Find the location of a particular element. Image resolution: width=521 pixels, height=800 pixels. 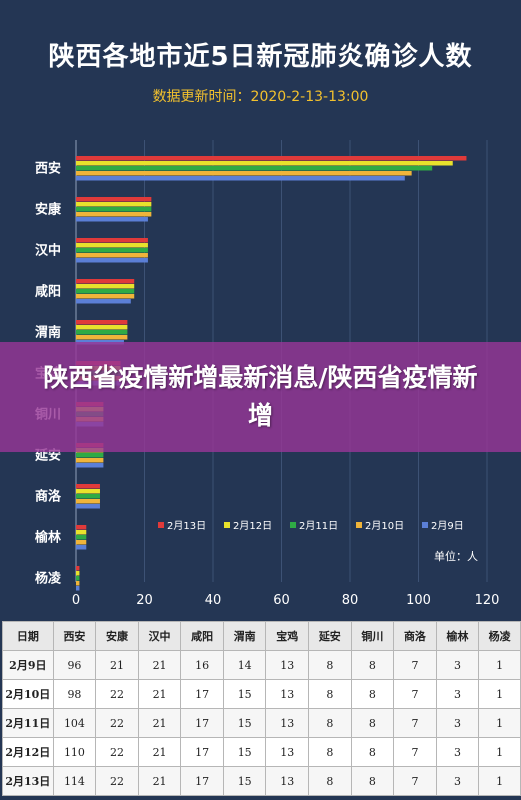

table-cell: 2月9日 is located at coordinates (28, 665).